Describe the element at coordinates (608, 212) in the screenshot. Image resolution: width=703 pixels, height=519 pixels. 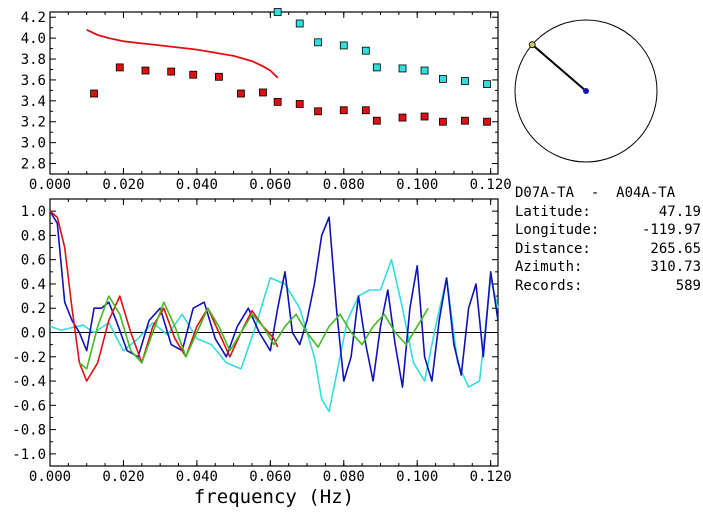
I see `latitude-row: Latitude: 47.19` at that location.